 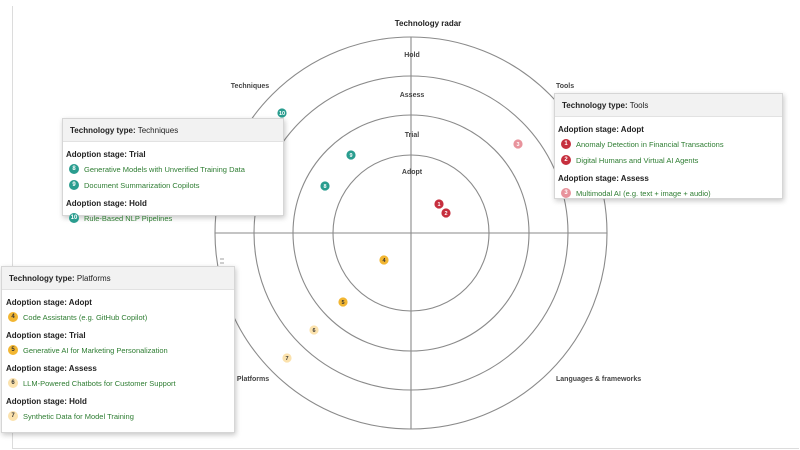 I want to click on ring-label-trial: Trial, so click(x=412, y=135).